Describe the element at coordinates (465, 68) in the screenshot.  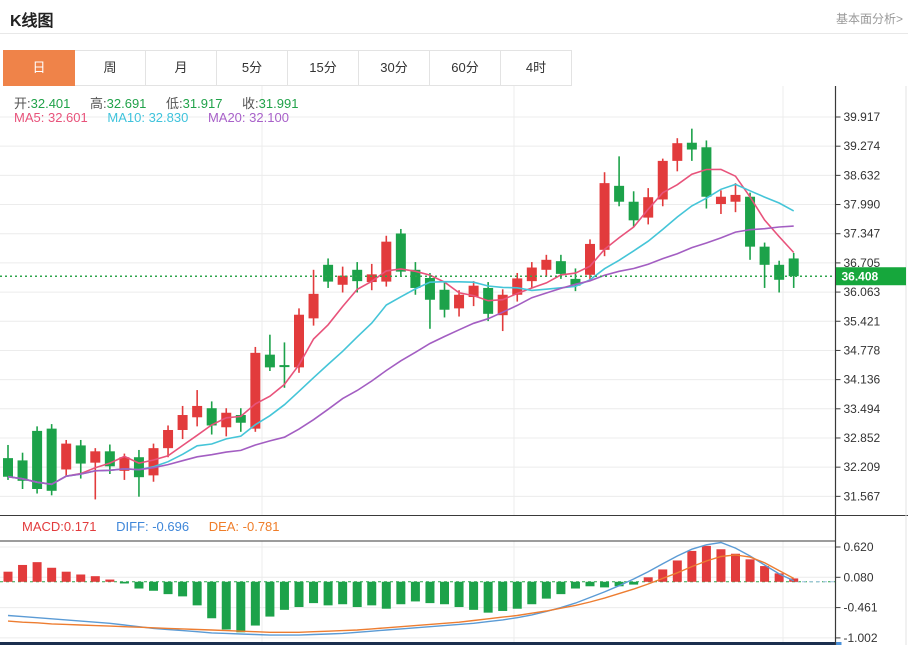
I see `tab-60min: 60分` at that location.